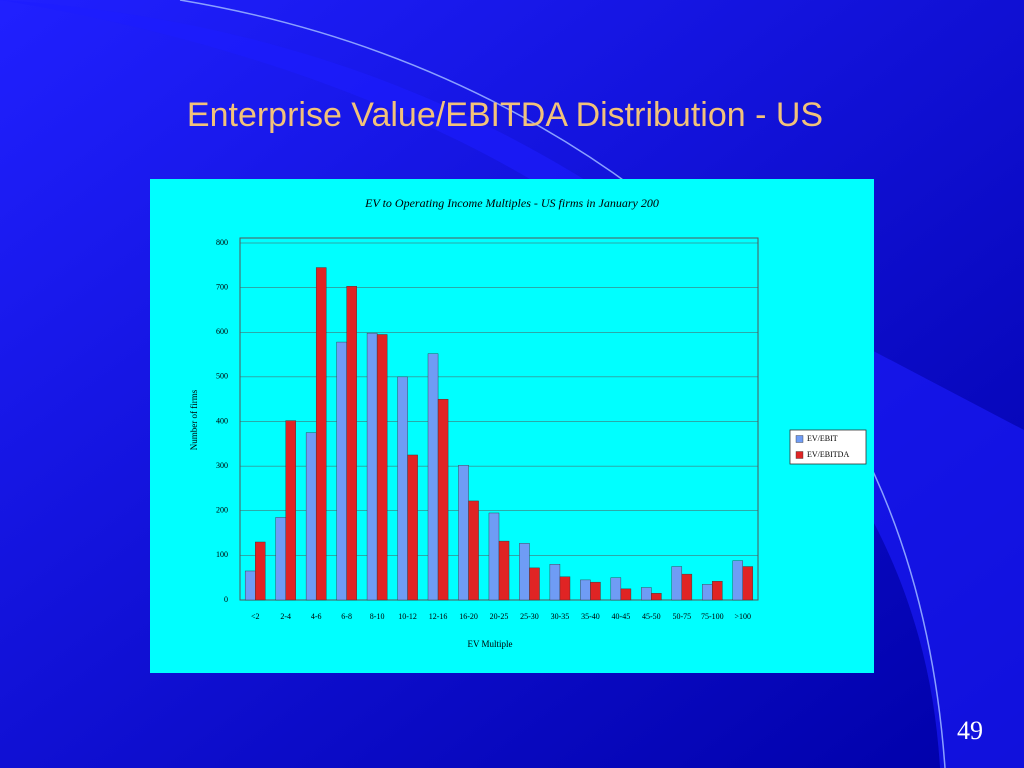 This screenshot has width=1024, height=768. Describe the element at coordinates (651, 616) in the screenshot. I see `x-tick-label: 45-50` at that location.